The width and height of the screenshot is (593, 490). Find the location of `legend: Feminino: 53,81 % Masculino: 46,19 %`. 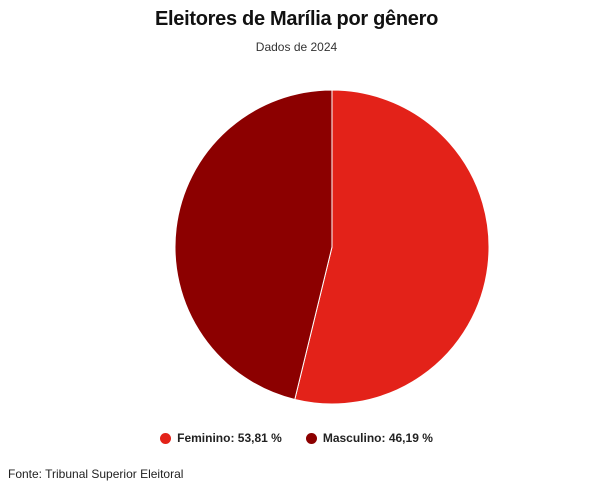

legend: Feminino: 53,81 % Masculino: 46,19 % is located at coordinates (296, 438).